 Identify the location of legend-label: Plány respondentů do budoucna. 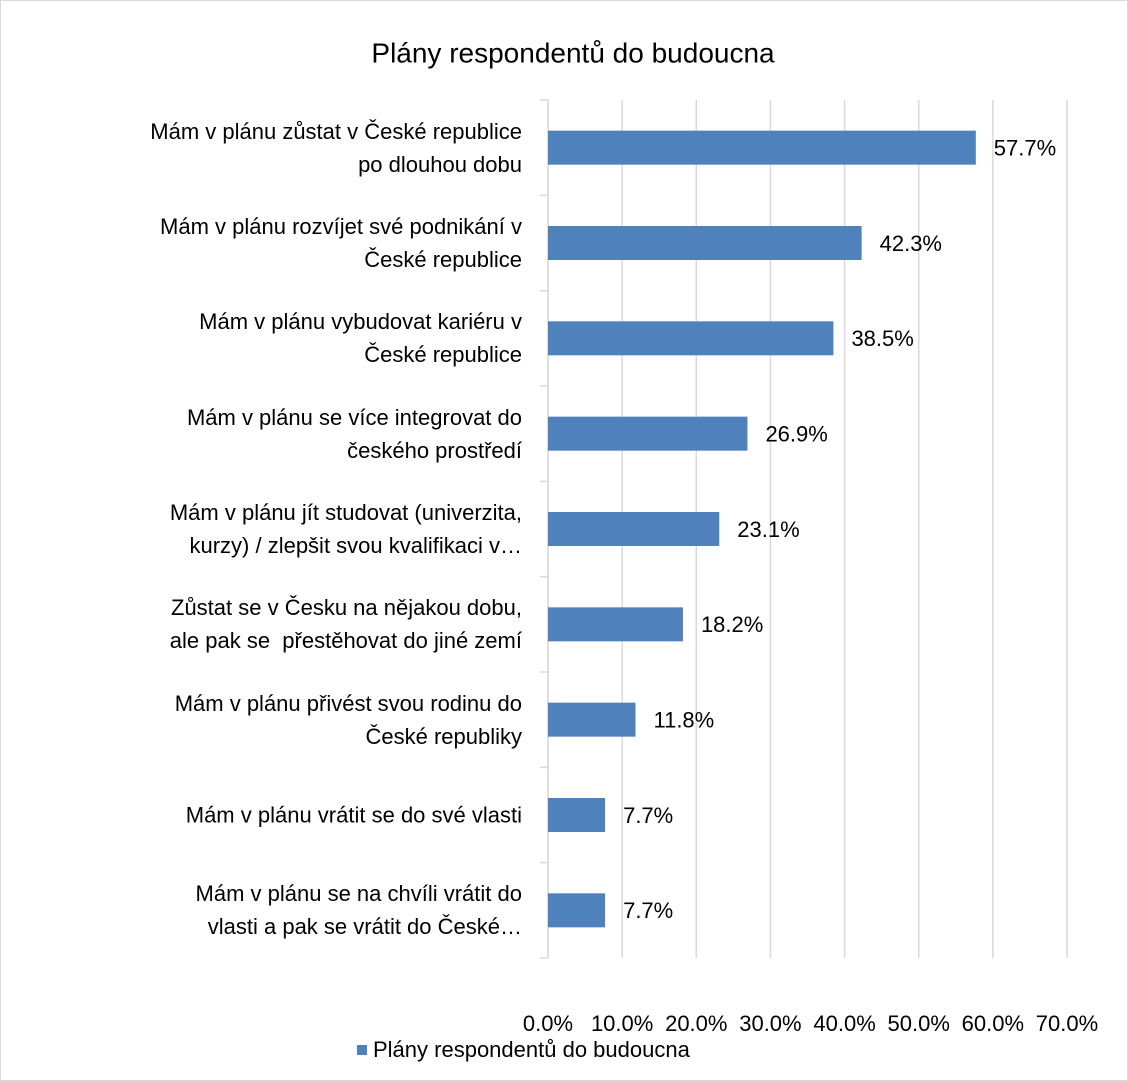
(532, 1049).